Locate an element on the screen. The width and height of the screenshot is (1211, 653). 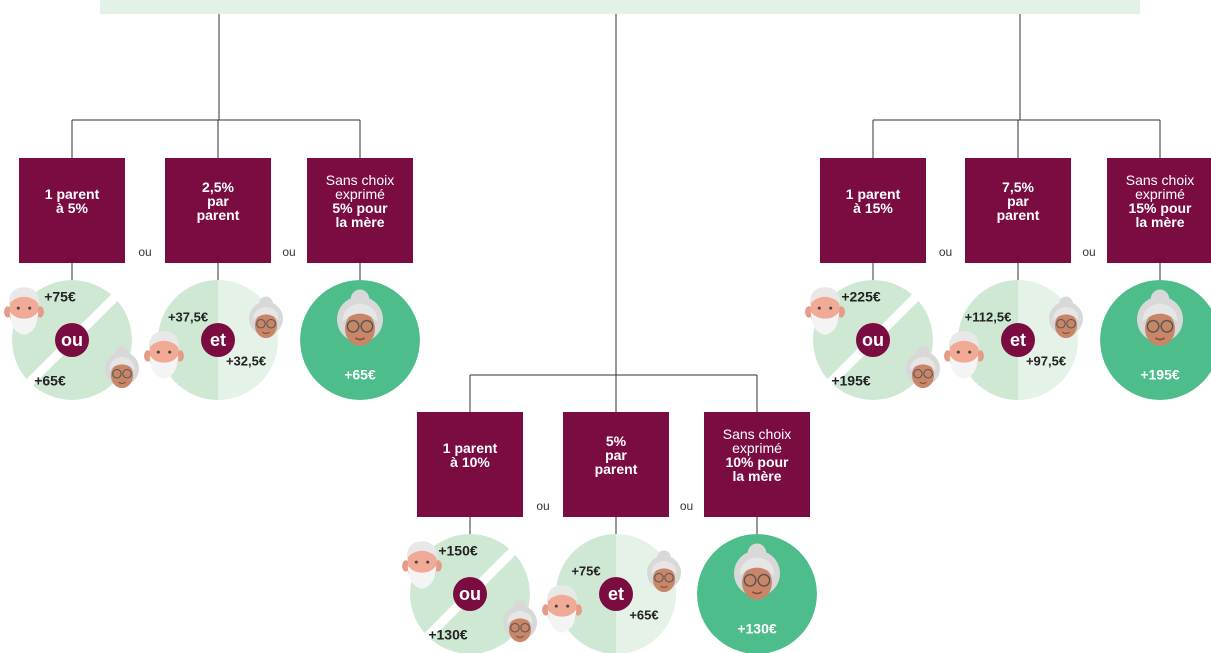
joiner: et is located at coordinates (616, 594).